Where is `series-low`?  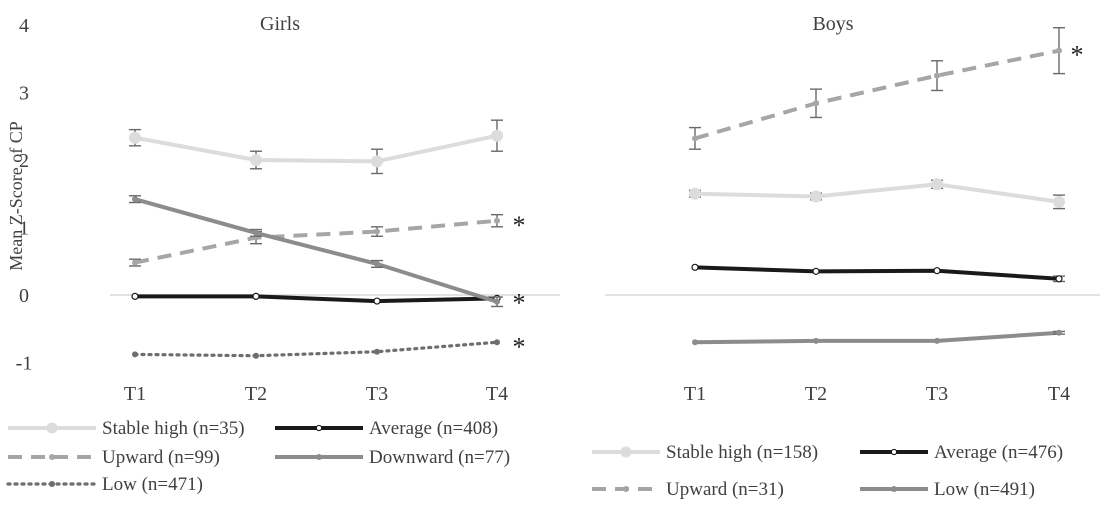
series-low is located at coordinates (878, 337).